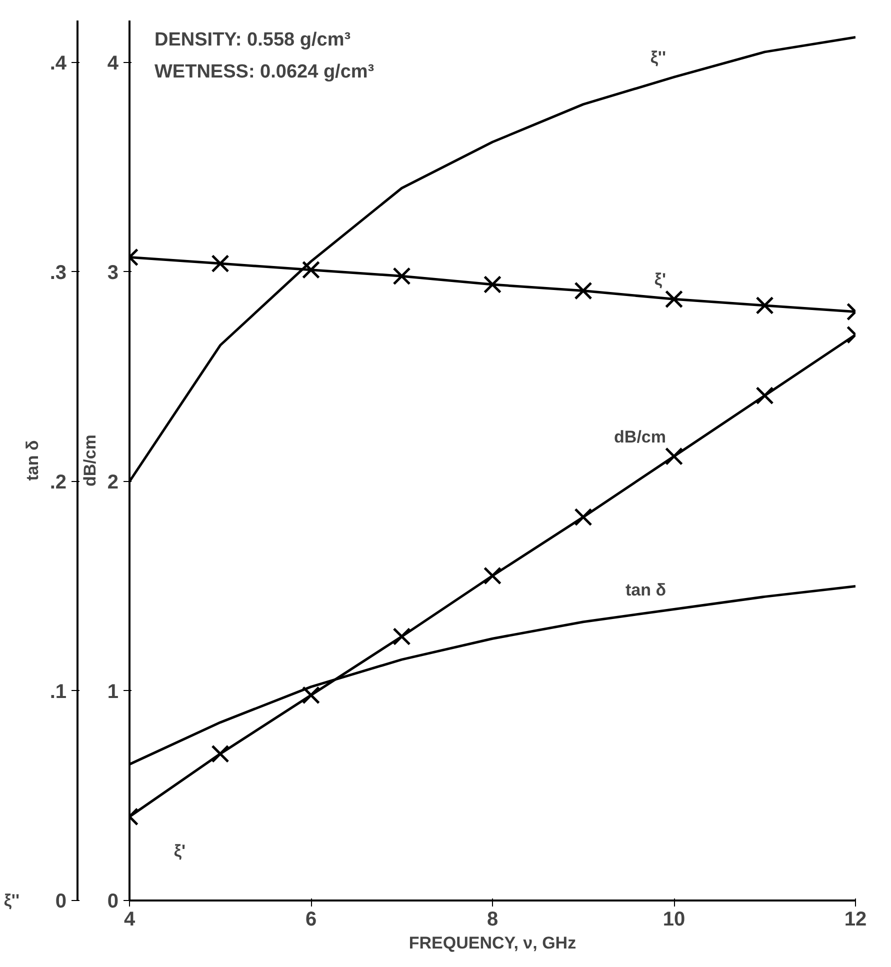  Describe the element at coordinates (58, 691) in the screenshot. I see `y2-tick-label: .1` at that location.